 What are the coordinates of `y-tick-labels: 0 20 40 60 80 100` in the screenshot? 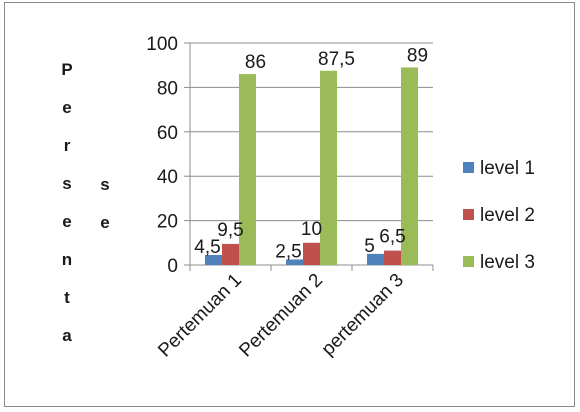 It's located at (162, 155).